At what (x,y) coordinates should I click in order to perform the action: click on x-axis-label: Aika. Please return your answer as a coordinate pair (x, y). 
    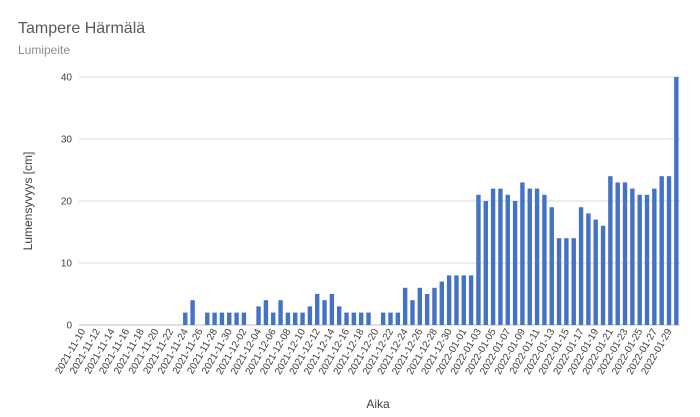
    Looking at the image, I should click on (378, 404).